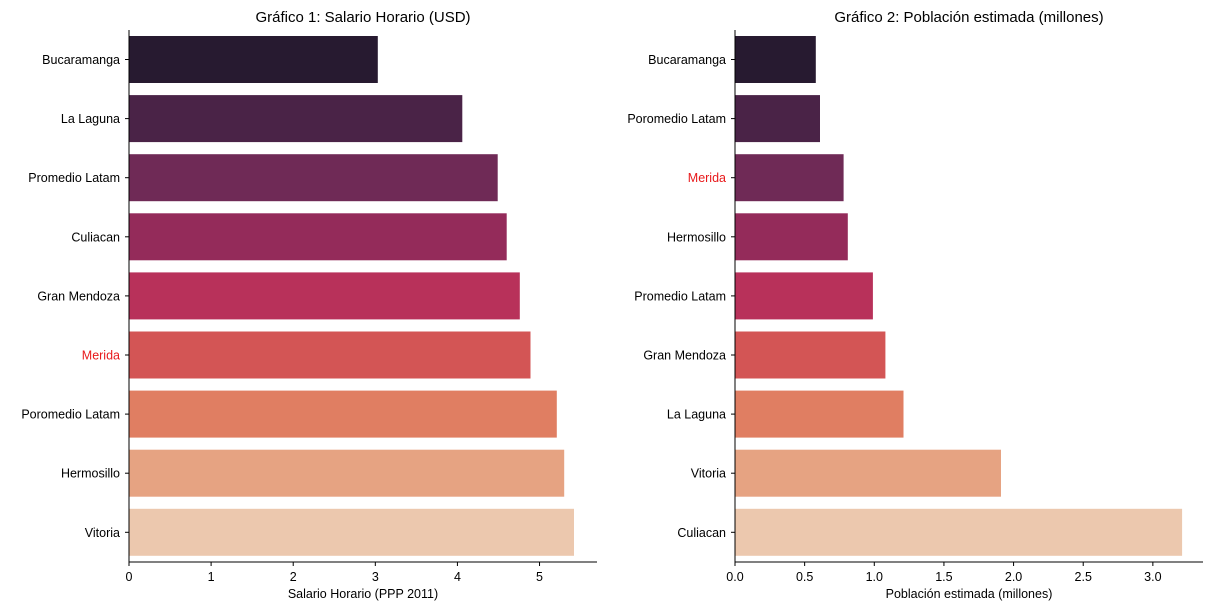  I want to click on chart1-xtick-label-1: 1, so click(211, 577).